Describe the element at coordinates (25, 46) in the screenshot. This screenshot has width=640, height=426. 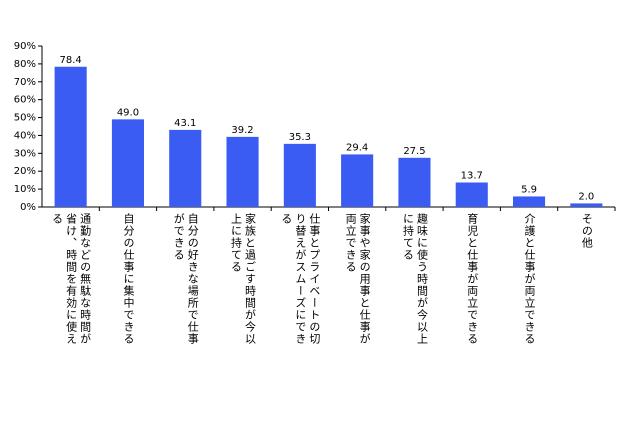
I see `y-tick-label: 90%` at that location.